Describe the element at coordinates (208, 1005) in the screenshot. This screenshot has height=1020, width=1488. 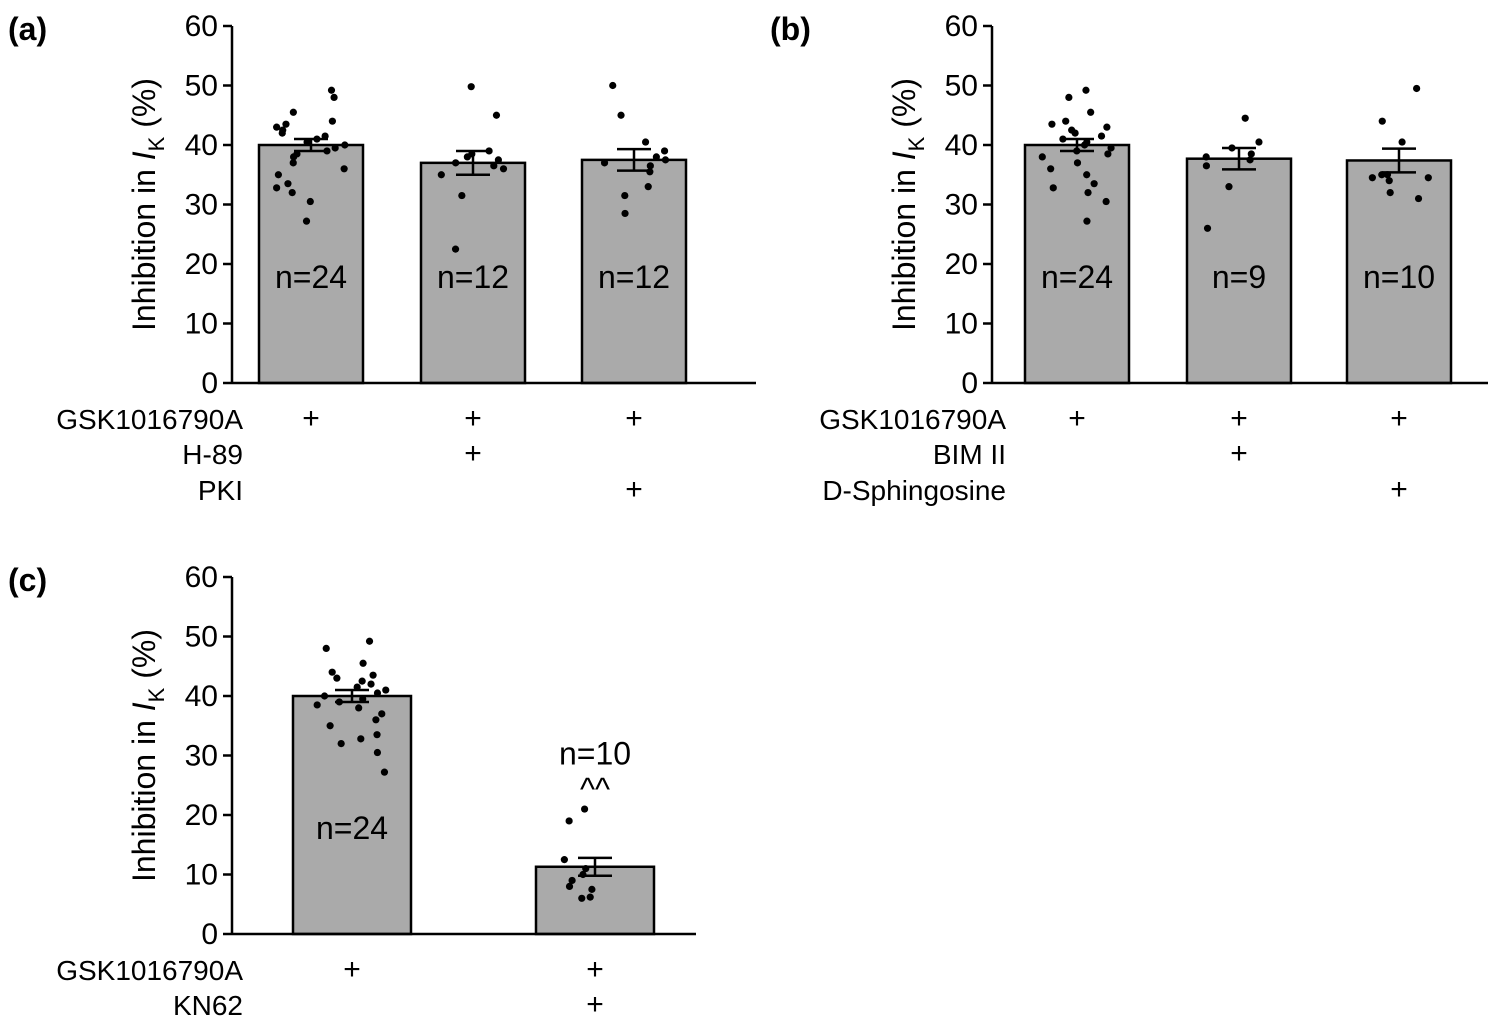
I see `treatment-label: KN62` at that location.